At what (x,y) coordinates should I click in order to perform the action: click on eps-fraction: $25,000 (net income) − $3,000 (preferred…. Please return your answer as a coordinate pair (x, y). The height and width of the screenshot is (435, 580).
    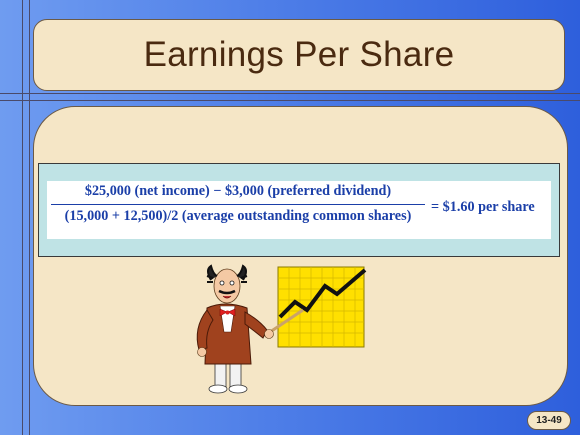
    Looking at the image, I should click on (238, 204).